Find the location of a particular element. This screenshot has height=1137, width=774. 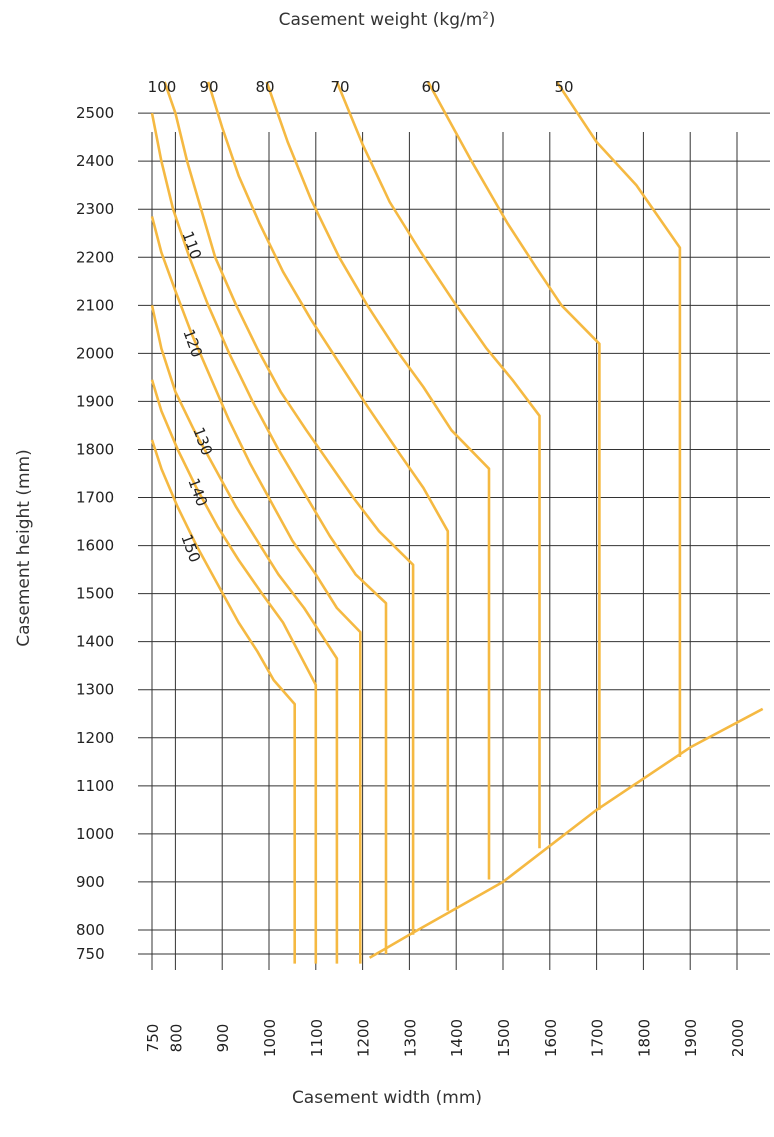

top-weight-label: 50 is located at coordinates (563, 87).